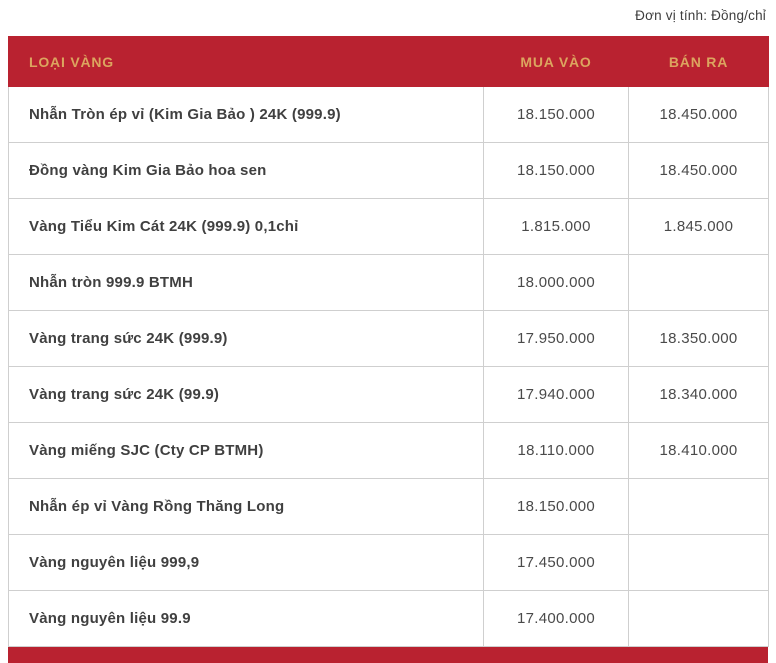 This screenshot has width=776, height=663. Describe the element at coordinates (246, 562) in the screenshot. I see `gold-type-cell: Vàng nguyên liệu 999,9` at that location.